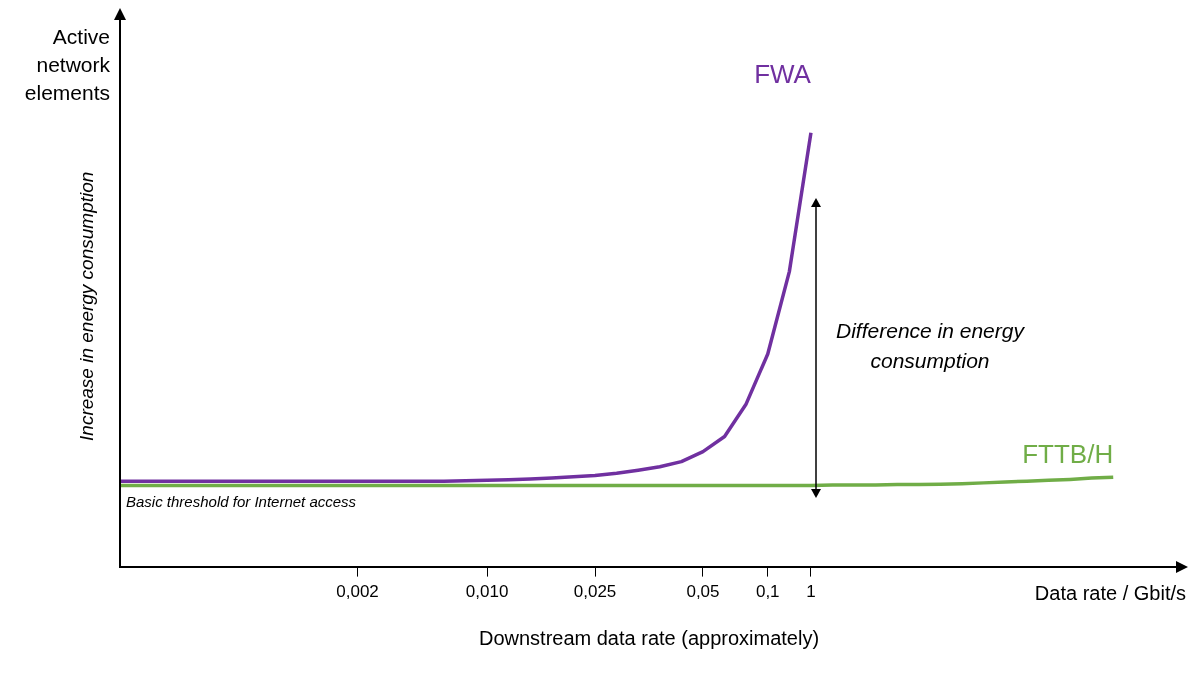  What do you see at coordinates (67, 64) in the screenshot?
I see `text: Active network elements` at bounding box center [67, 64].